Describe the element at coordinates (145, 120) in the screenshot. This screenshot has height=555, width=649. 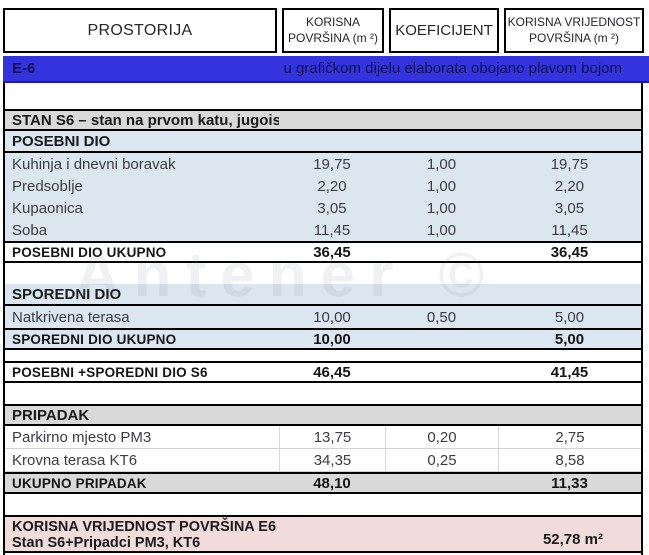
I see `row-label: STAN S6 – stan na prvom katu, jugoistok` at that location.